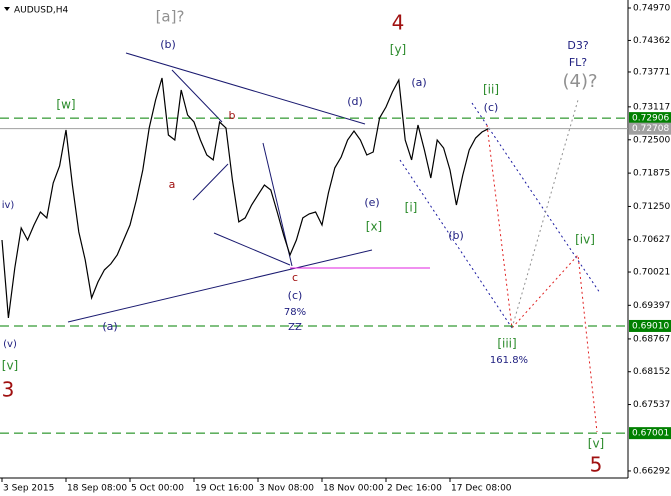  What do you see at coordinates (157, 489) in the screenshot?
I see `x-tick-label: 5 Oct 00:00` at bounding box center [157, 489].